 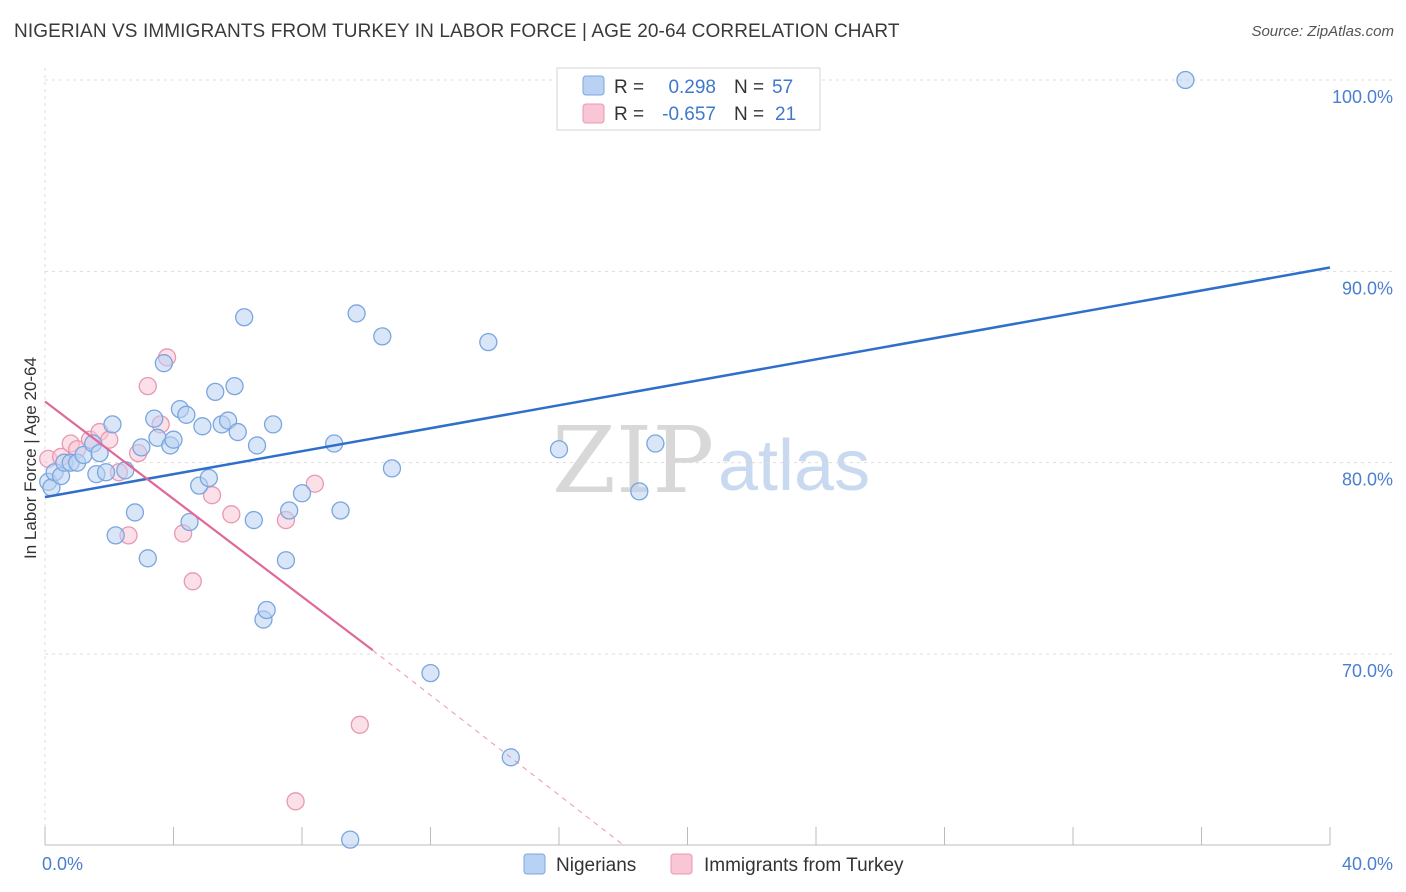 I want to click on legend-n-label-1: N =, so click(x=749, y=87).